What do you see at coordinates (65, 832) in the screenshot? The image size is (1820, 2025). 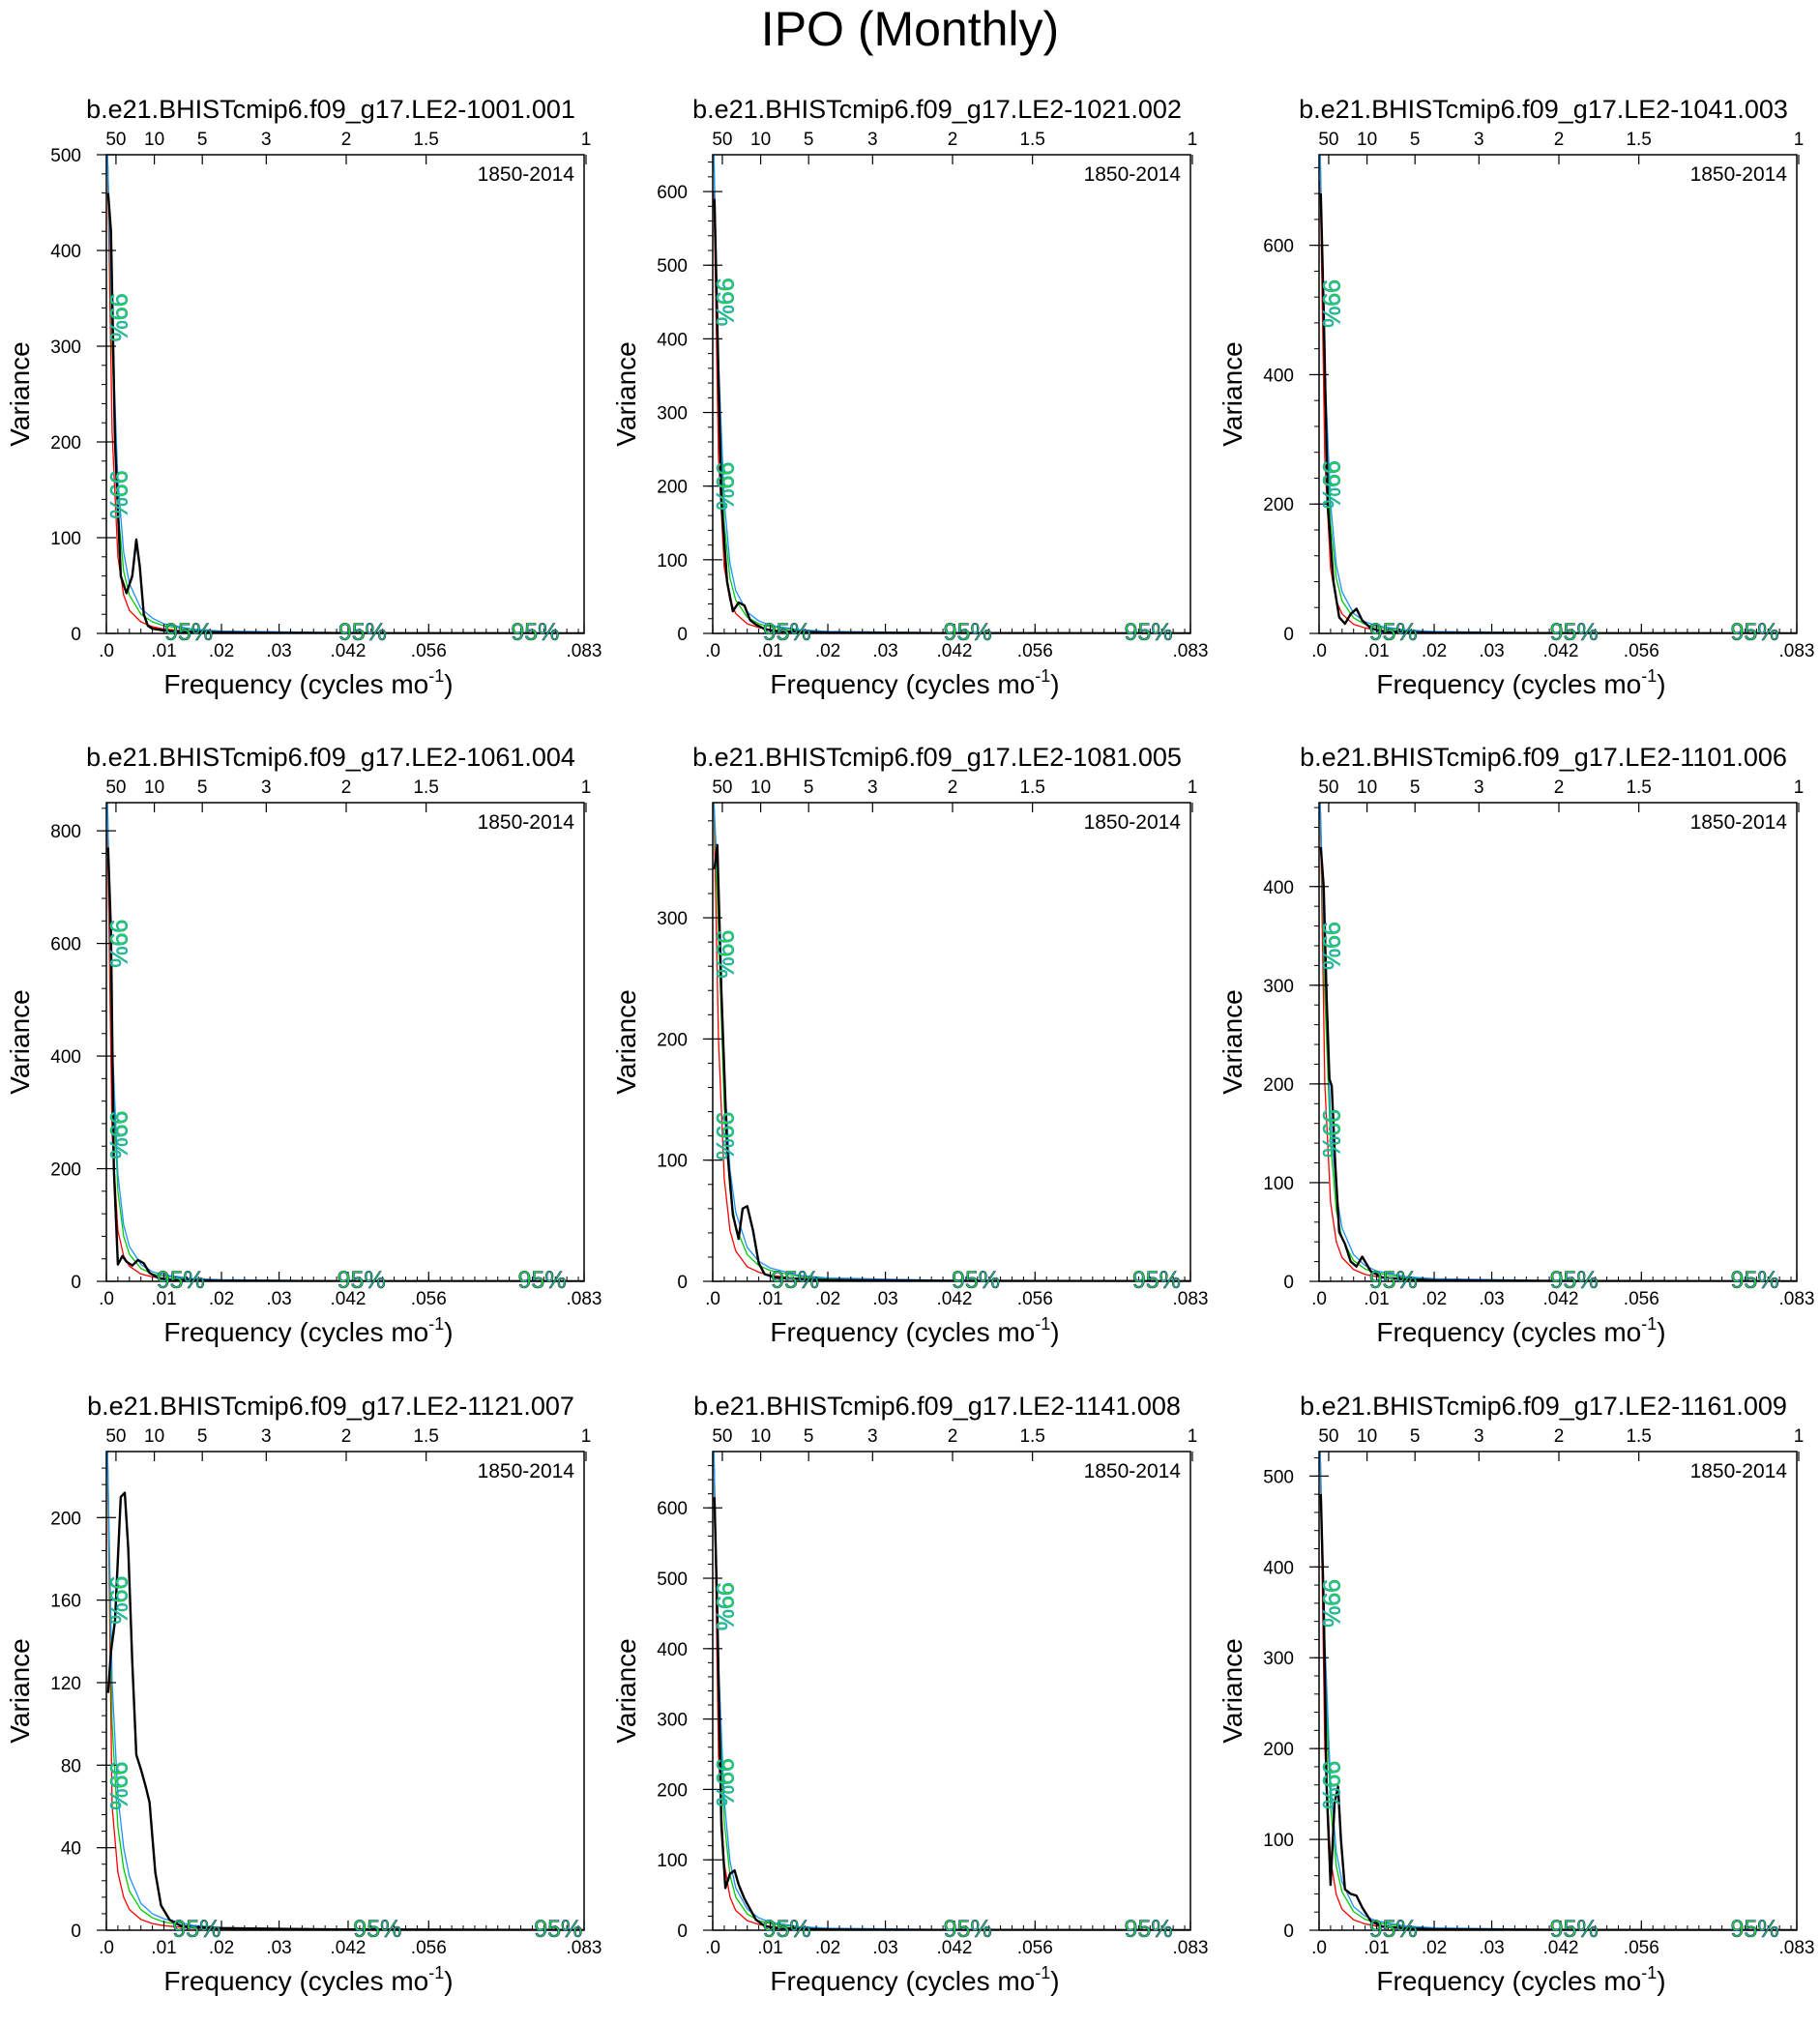 I see `y-tick-label: 800` at bounding box center [65, 832].